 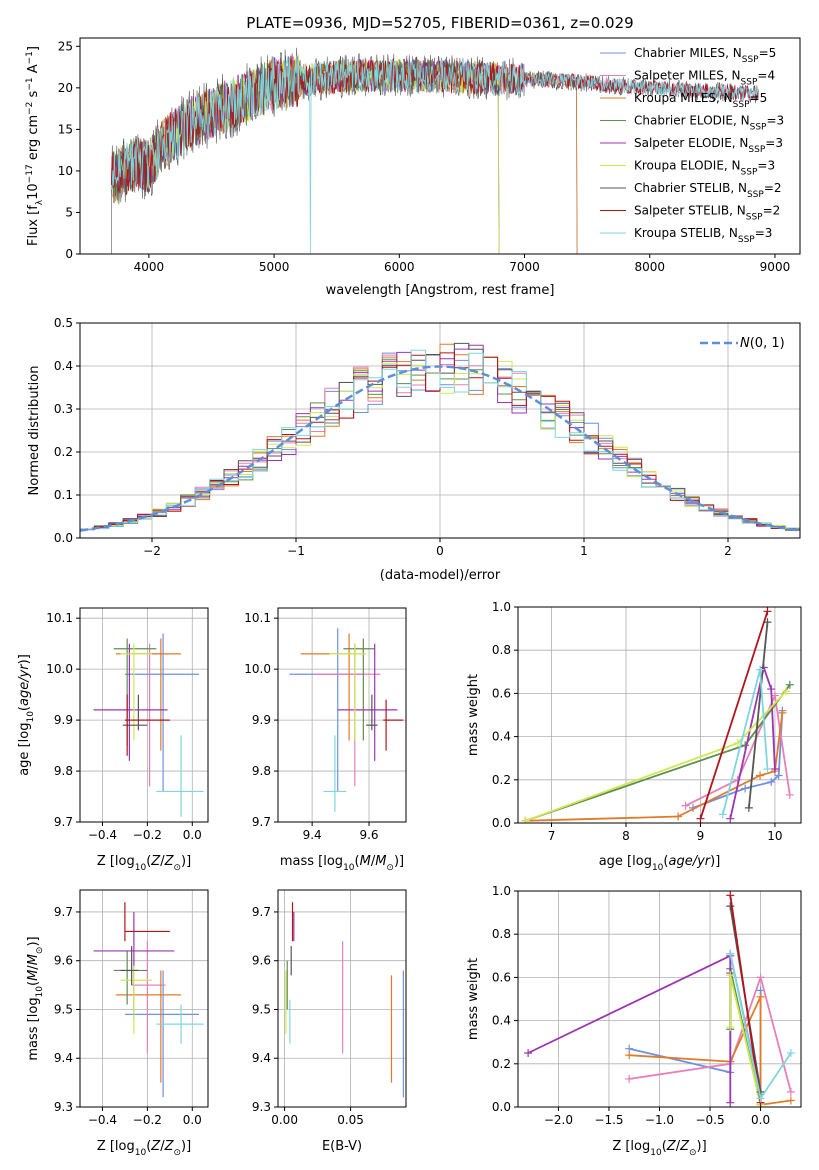 I want to click on x-axis-label: (data-model)/error, so click(x=440, y=575).